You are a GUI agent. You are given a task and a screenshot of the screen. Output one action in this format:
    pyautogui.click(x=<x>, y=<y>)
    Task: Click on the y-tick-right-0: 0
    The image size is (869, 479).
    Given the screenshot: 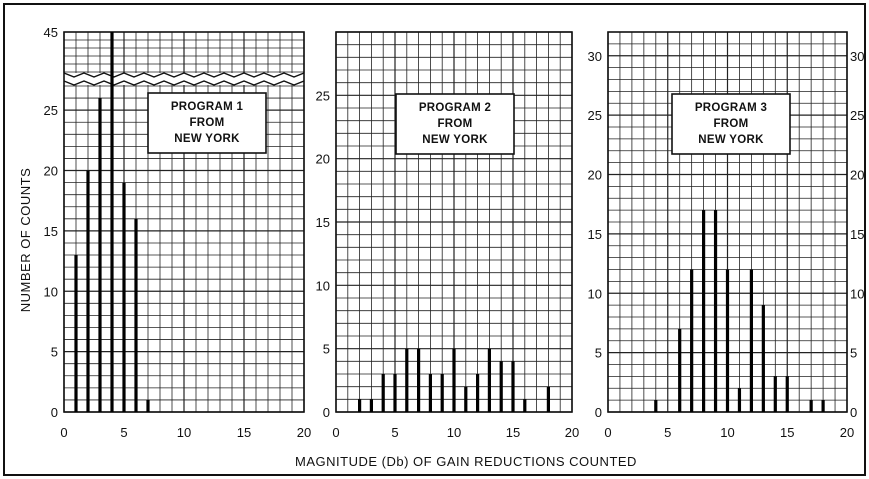 What is the action you would take?
    pyautogui.click(x=853, y=412)
    